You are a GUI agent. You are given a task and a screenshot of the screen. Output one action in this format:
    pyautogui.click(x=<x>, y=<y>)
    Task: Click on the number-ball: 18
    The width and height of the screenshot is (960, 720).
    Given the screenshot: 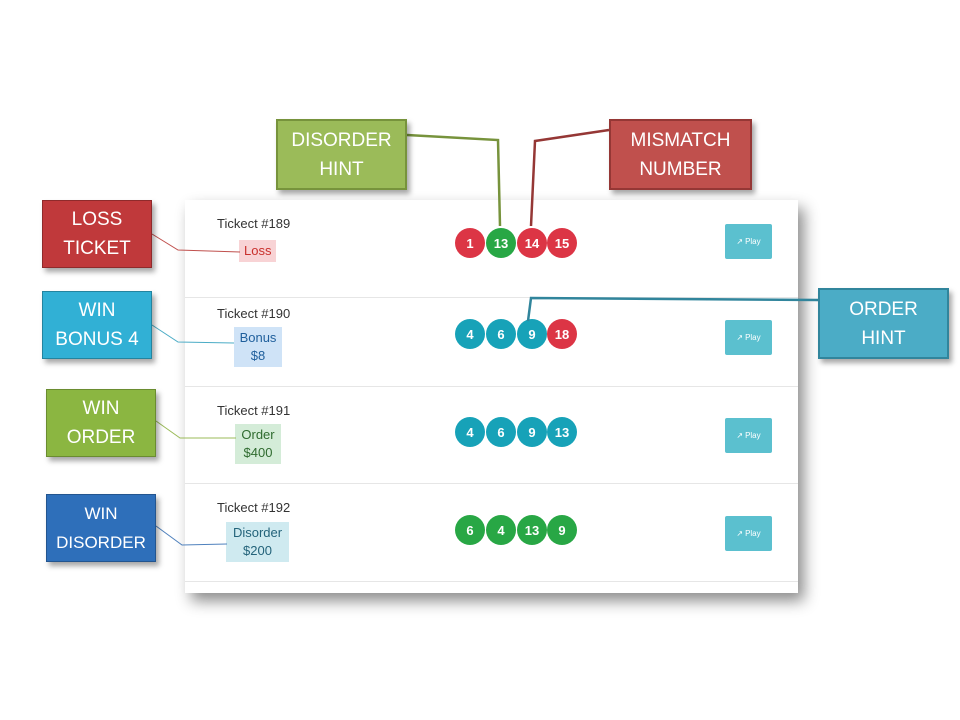 What is the action you would take?
    pyautogui.click(x=562, y=334)
    